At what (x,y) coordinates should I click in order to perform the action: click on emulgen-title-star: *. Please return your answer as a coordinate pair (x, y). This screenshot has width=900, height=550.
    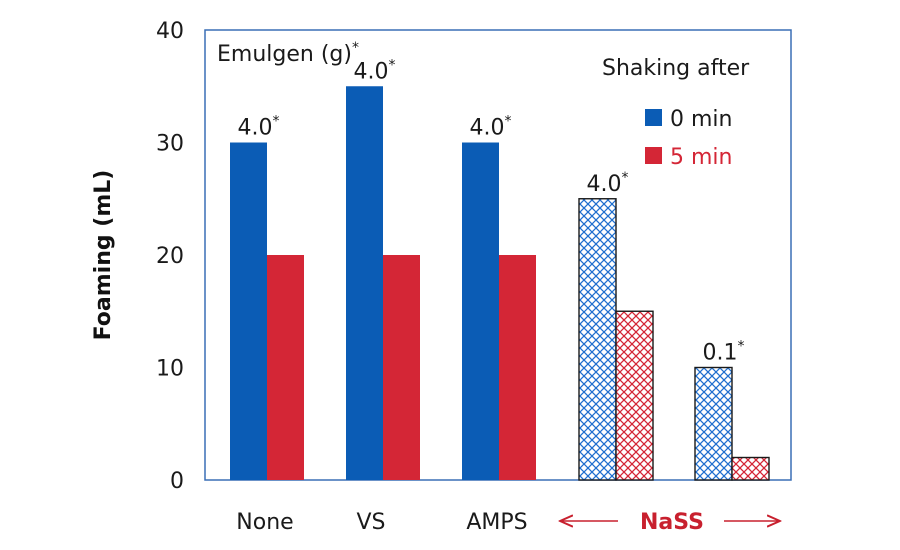
    Looking at the image, I should click on (355, 48).